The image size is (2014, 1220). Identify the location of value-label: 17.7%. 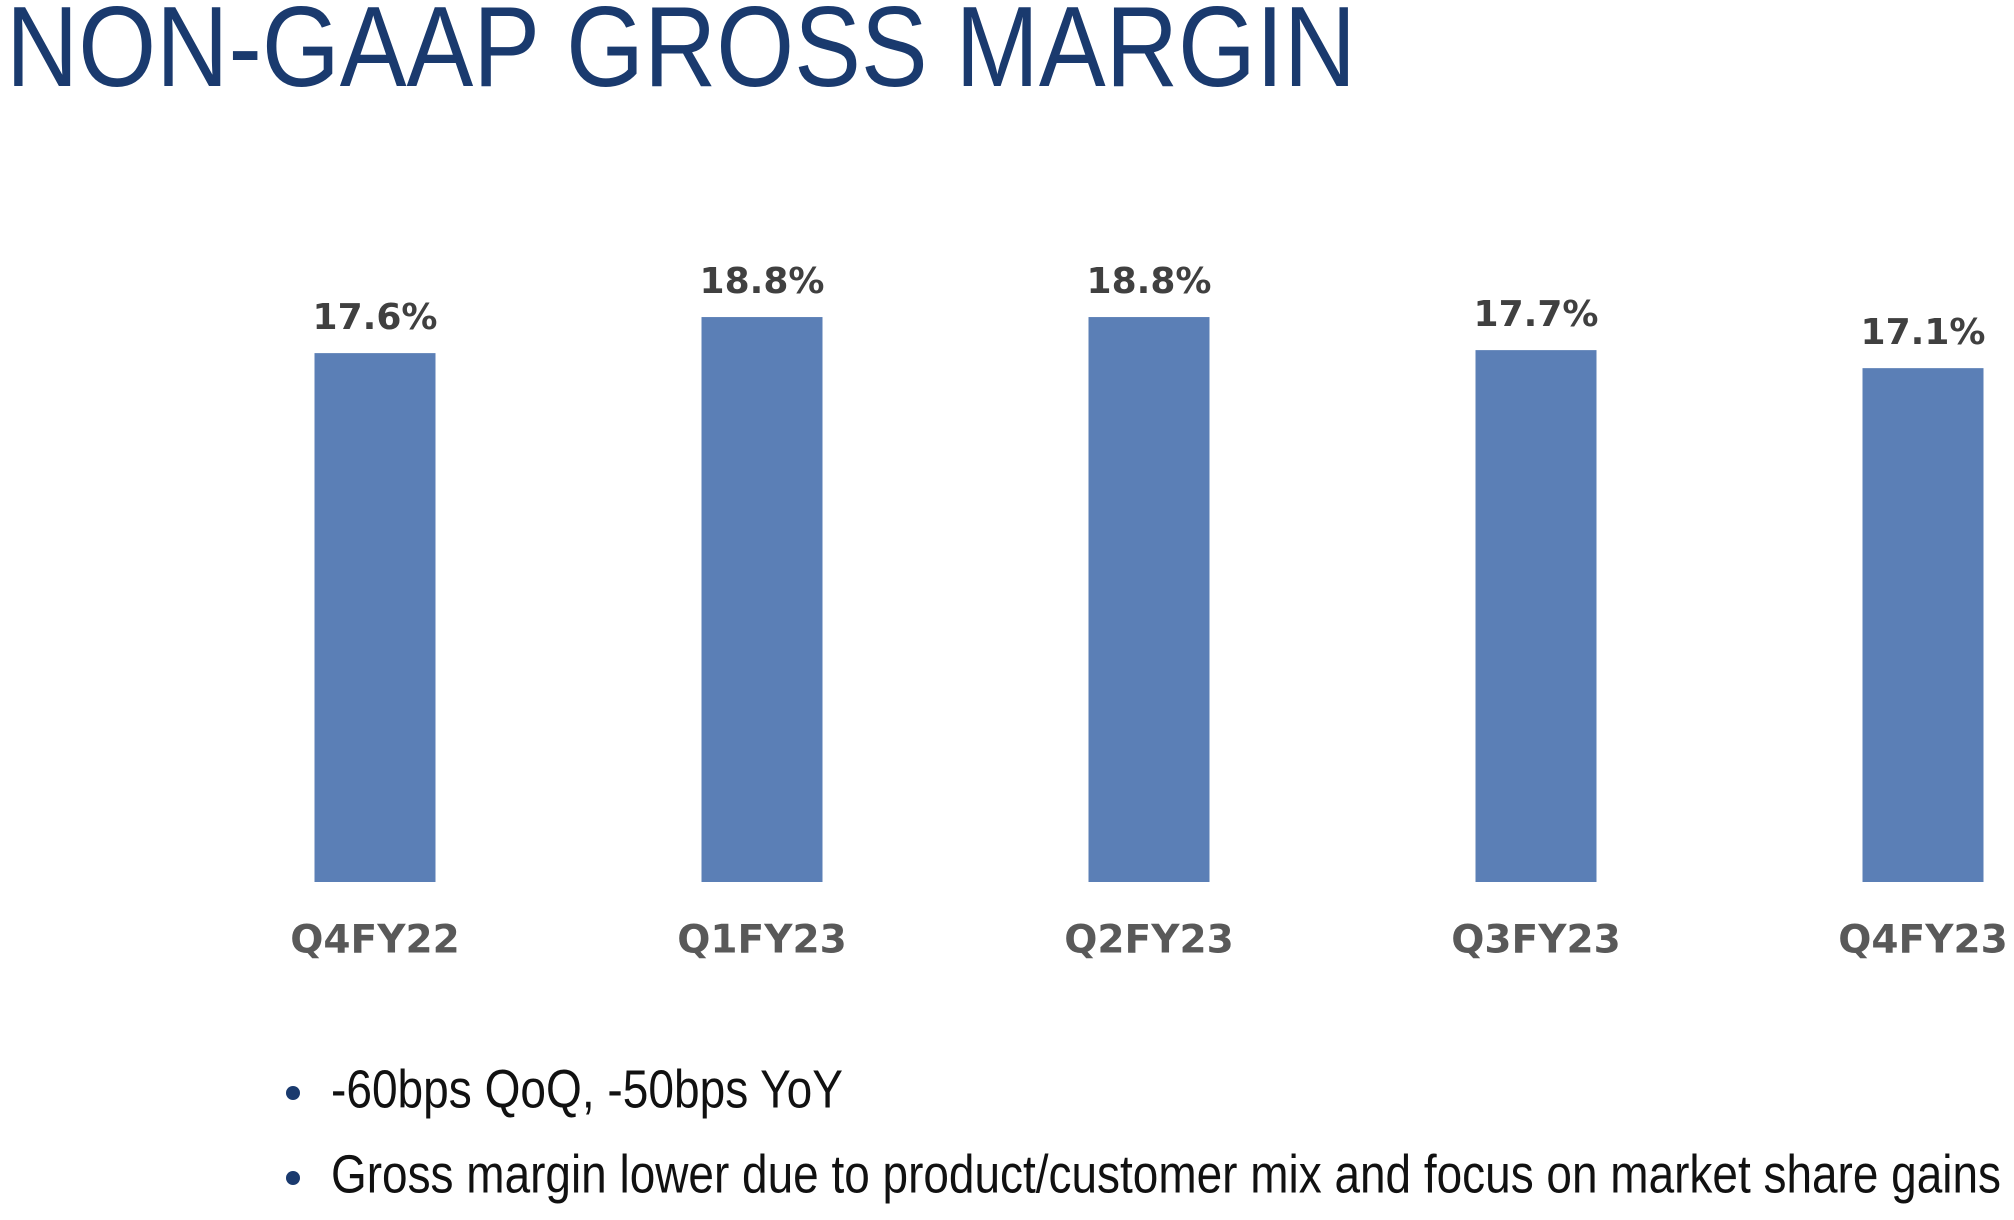
(1536, 314).